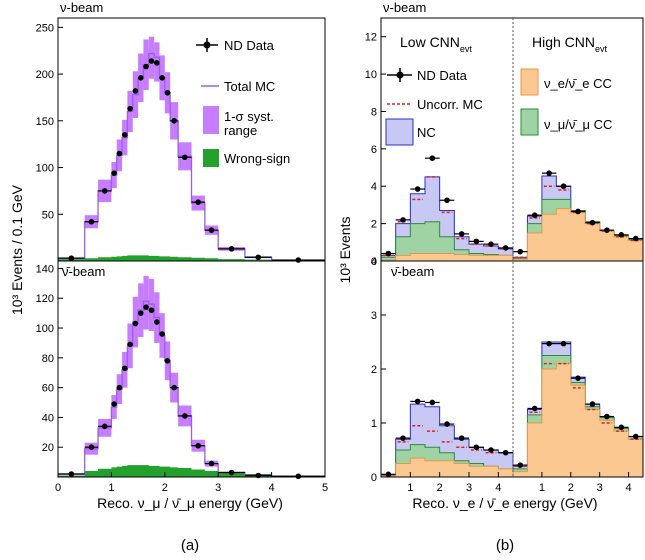 This screenshot has height=560, width=645. I want to click on legend-b-numu-label: ν_μ/ν̄_μ CC, so click(578, 124).